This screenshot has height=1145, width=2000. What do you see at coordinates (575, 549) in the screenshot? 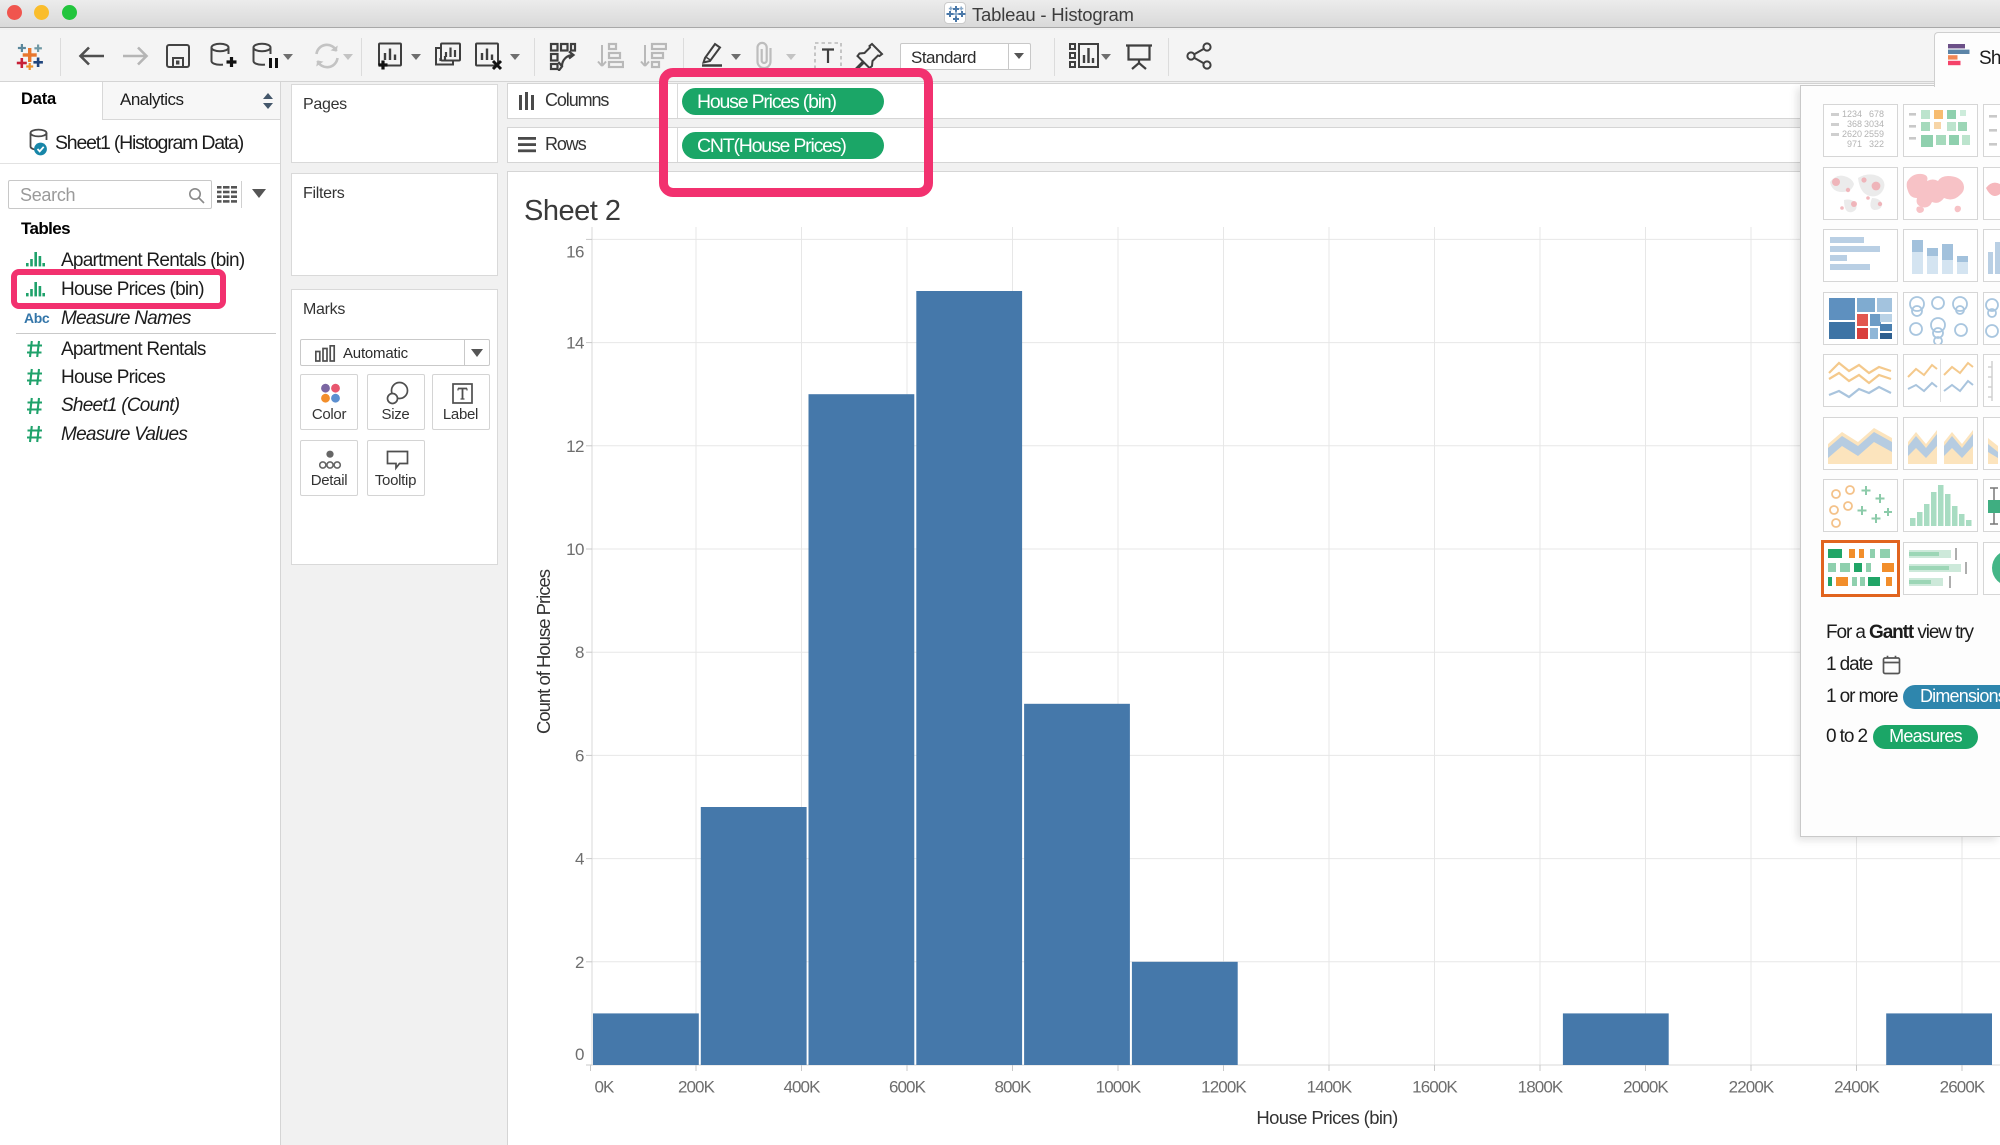
I see `svg-text: 10` at bounding box center [575, 549].